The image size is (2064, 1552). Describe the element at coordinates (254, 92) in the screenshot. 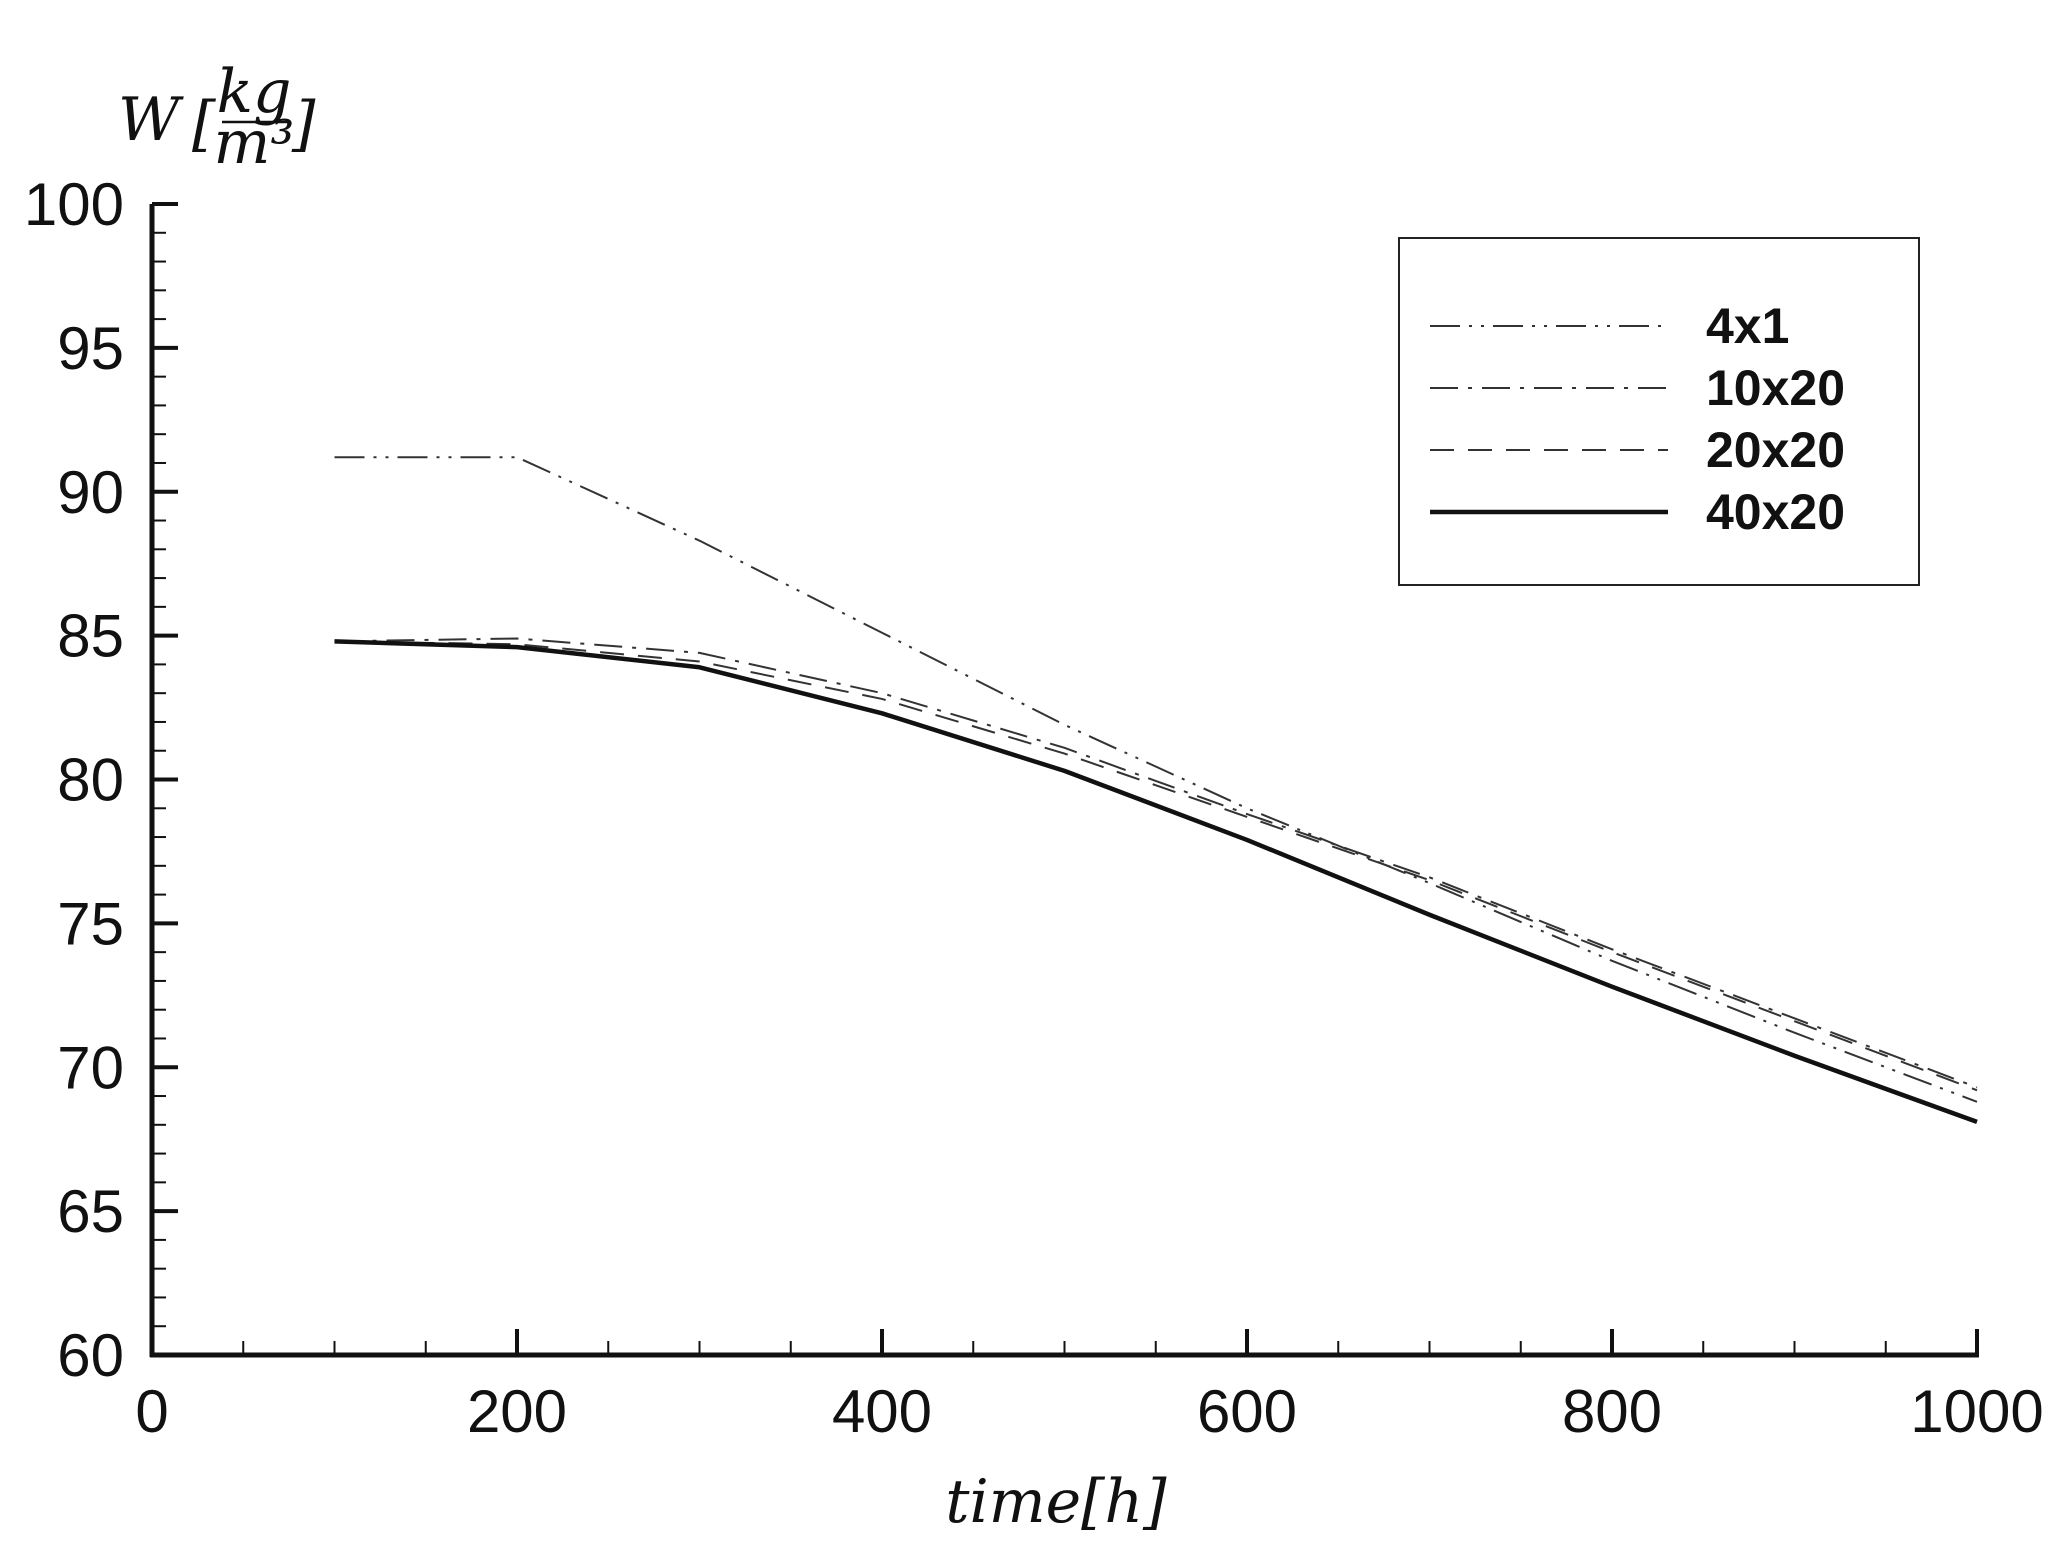

I see `y-axis-title-unit-numerator: kg` at that location.